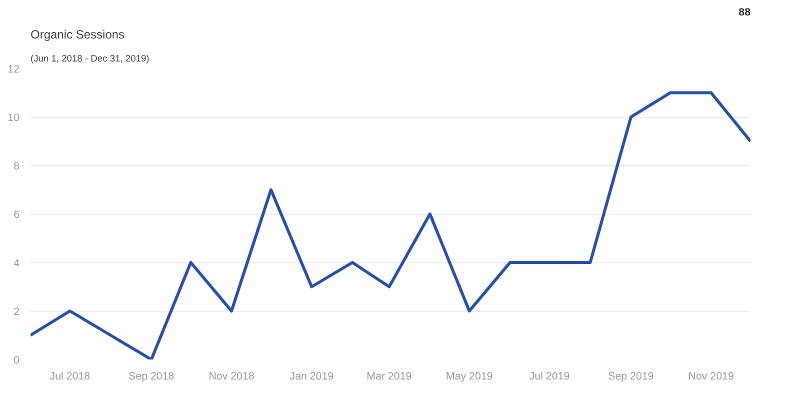 The width and height of the screenshot is (800, 399). I want to click on y-tick-label: 10, so click(14, 118).